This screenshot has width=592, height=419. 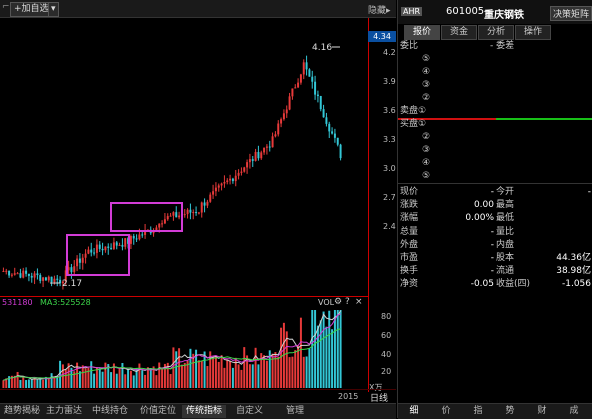 What do you see at coordinates (505, 231) in the screenshot?
I see `quote-field: 量比` at bounding box center [505, 231].